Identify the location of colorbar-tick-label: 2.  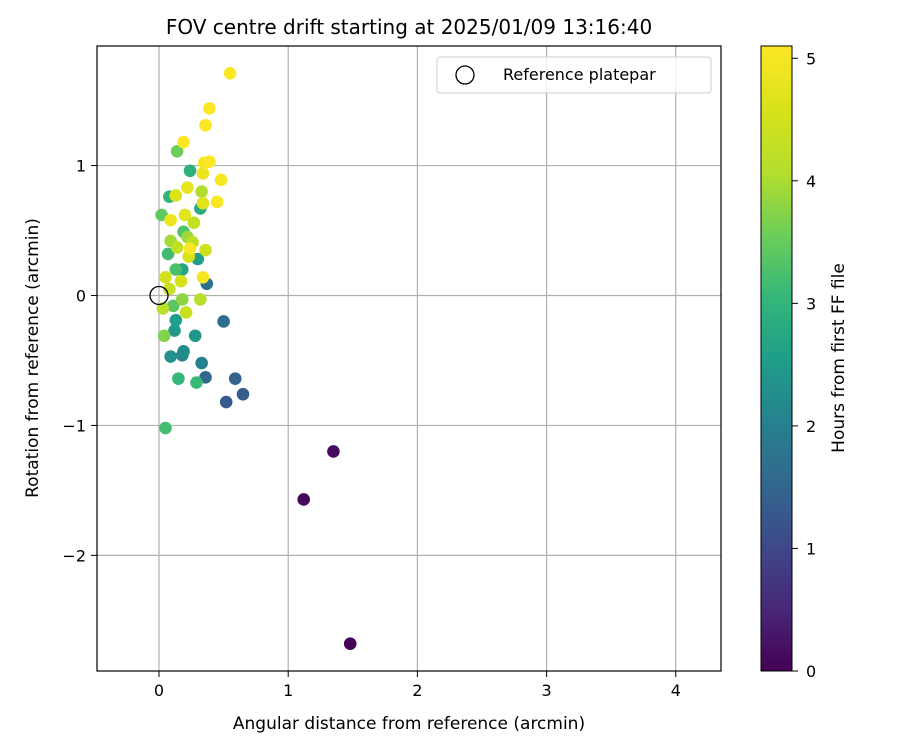
(811, 426).